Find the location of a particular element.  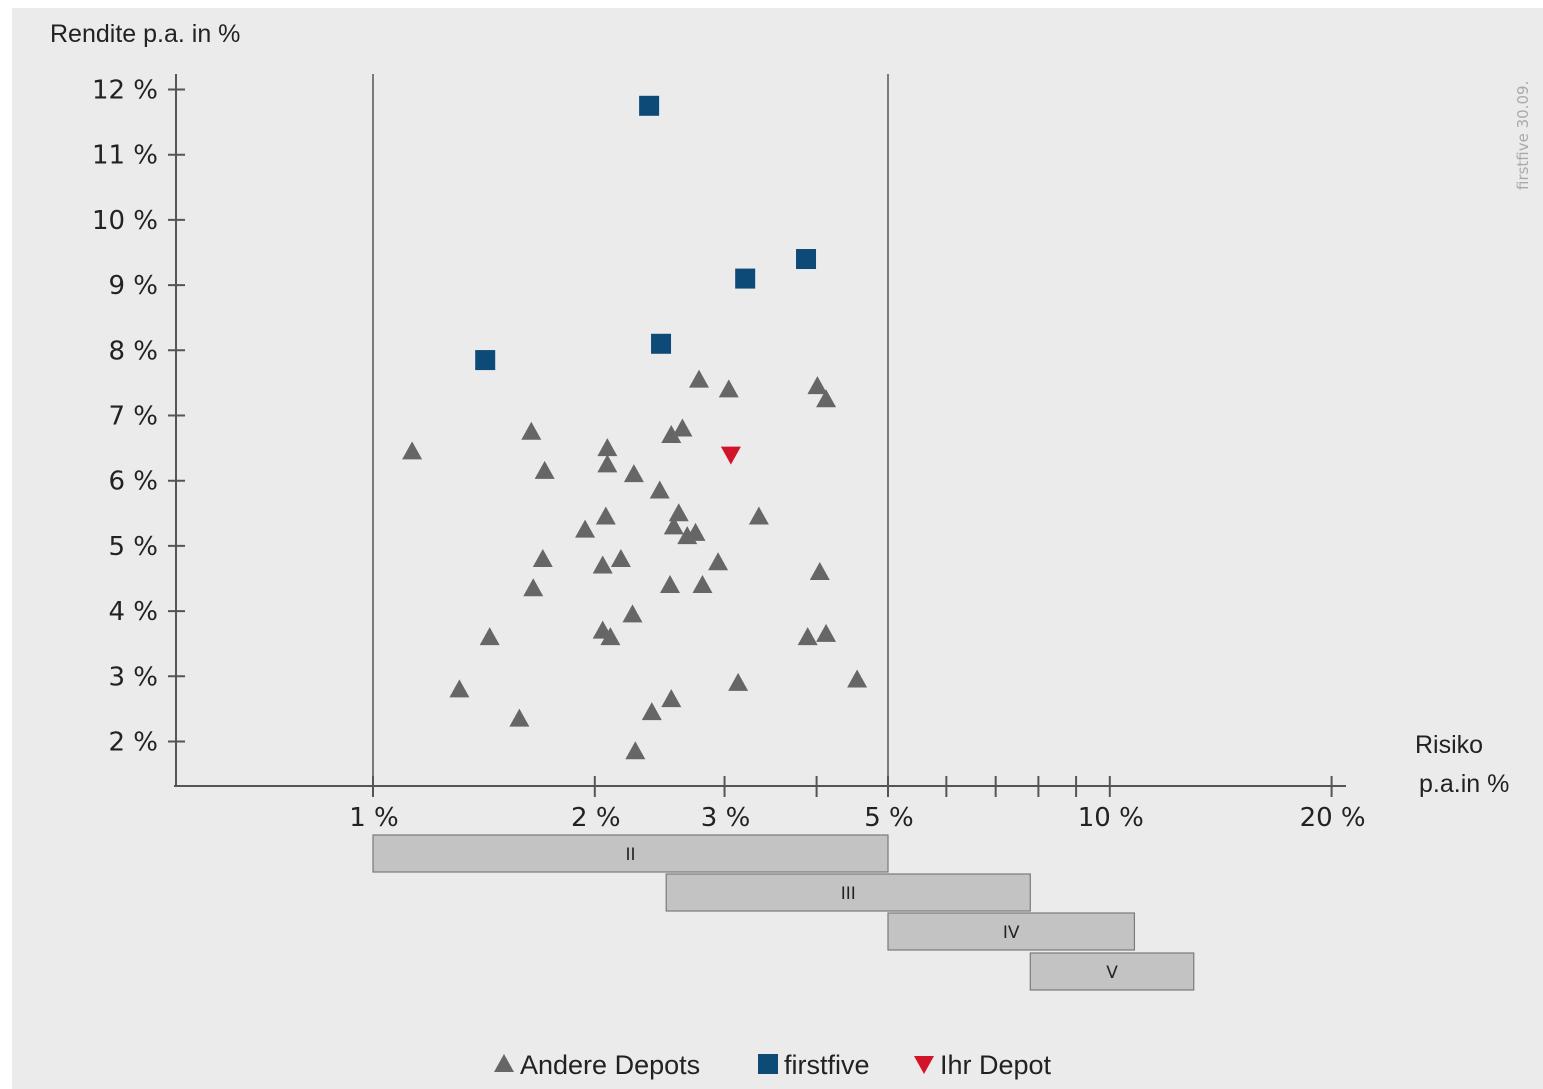

x-tick-label: 5 % is located at coordinates (889, 818).